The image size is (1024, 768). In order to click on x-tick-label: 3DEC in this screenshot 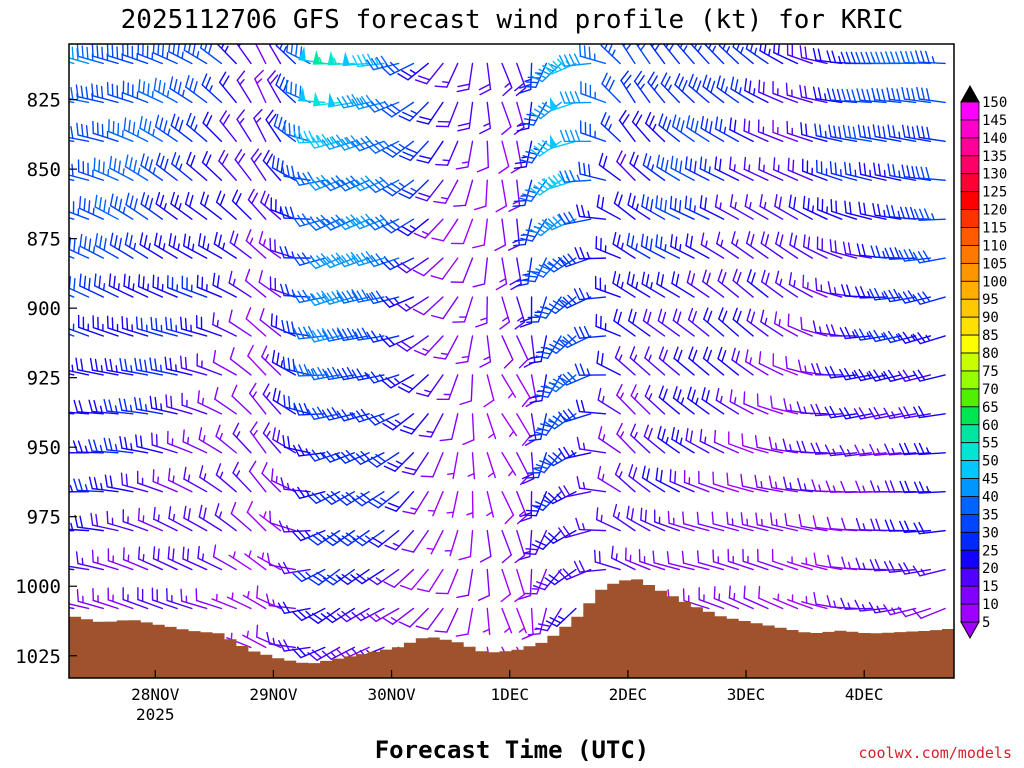, I will do `click(746, 694)`.